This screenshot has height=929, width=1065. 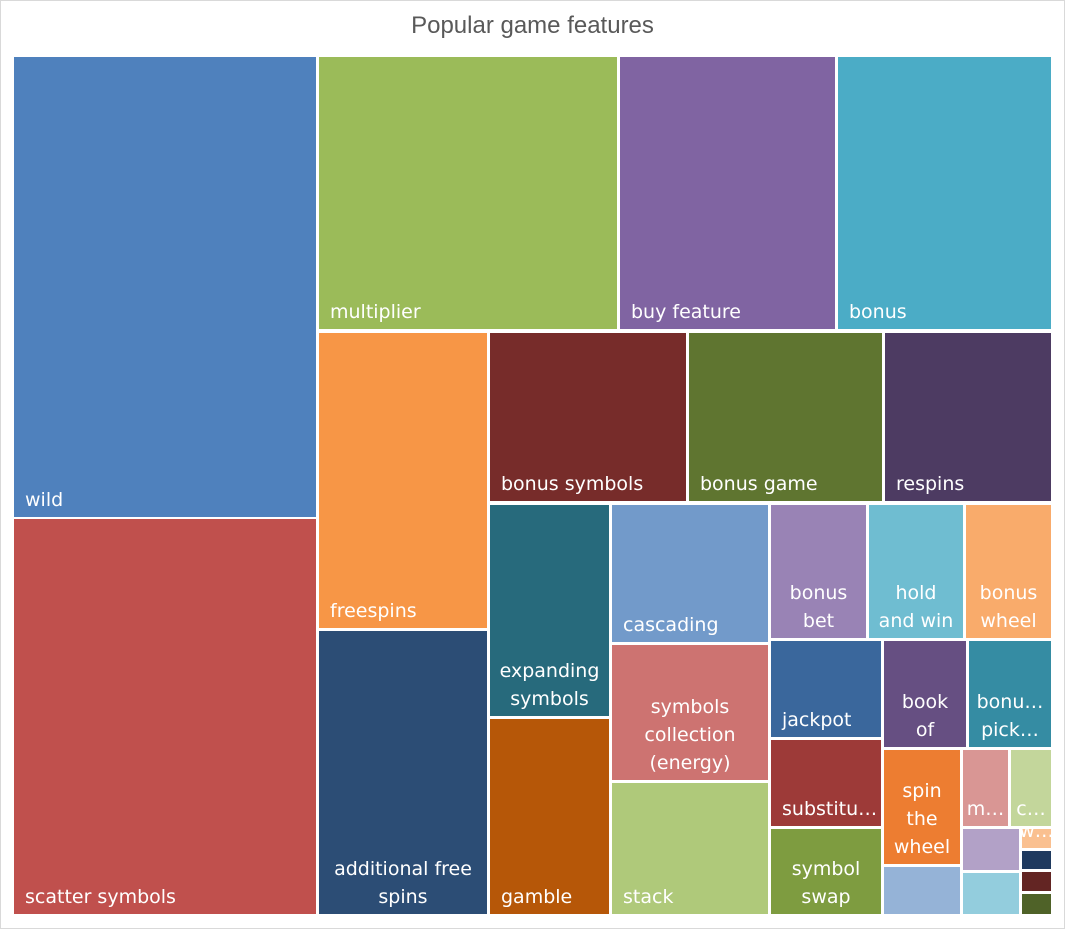 I want to click on tile-rect-scatter-symbols, so click(x=165, y=716).